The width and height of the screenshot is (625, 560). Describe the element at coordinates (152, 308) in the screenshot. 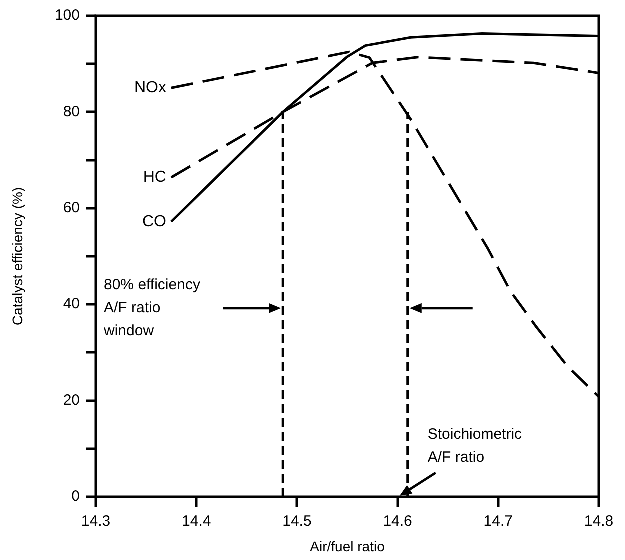

I see `annotation: 80% efficiency A/F ratio window` at that location.